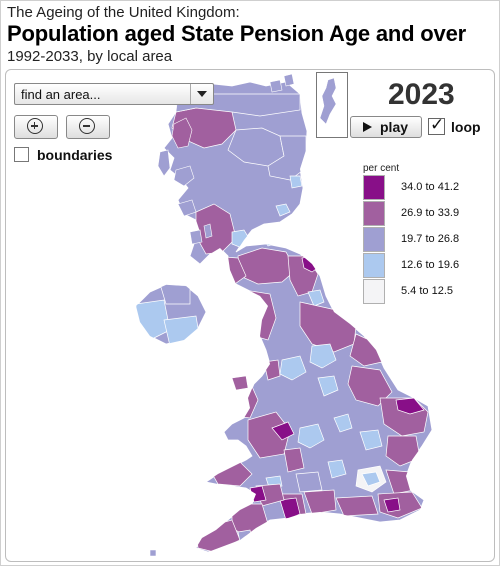  Describe the element at coordinates (343, 423) in the screenshot. I see `region-leicester` at that location.